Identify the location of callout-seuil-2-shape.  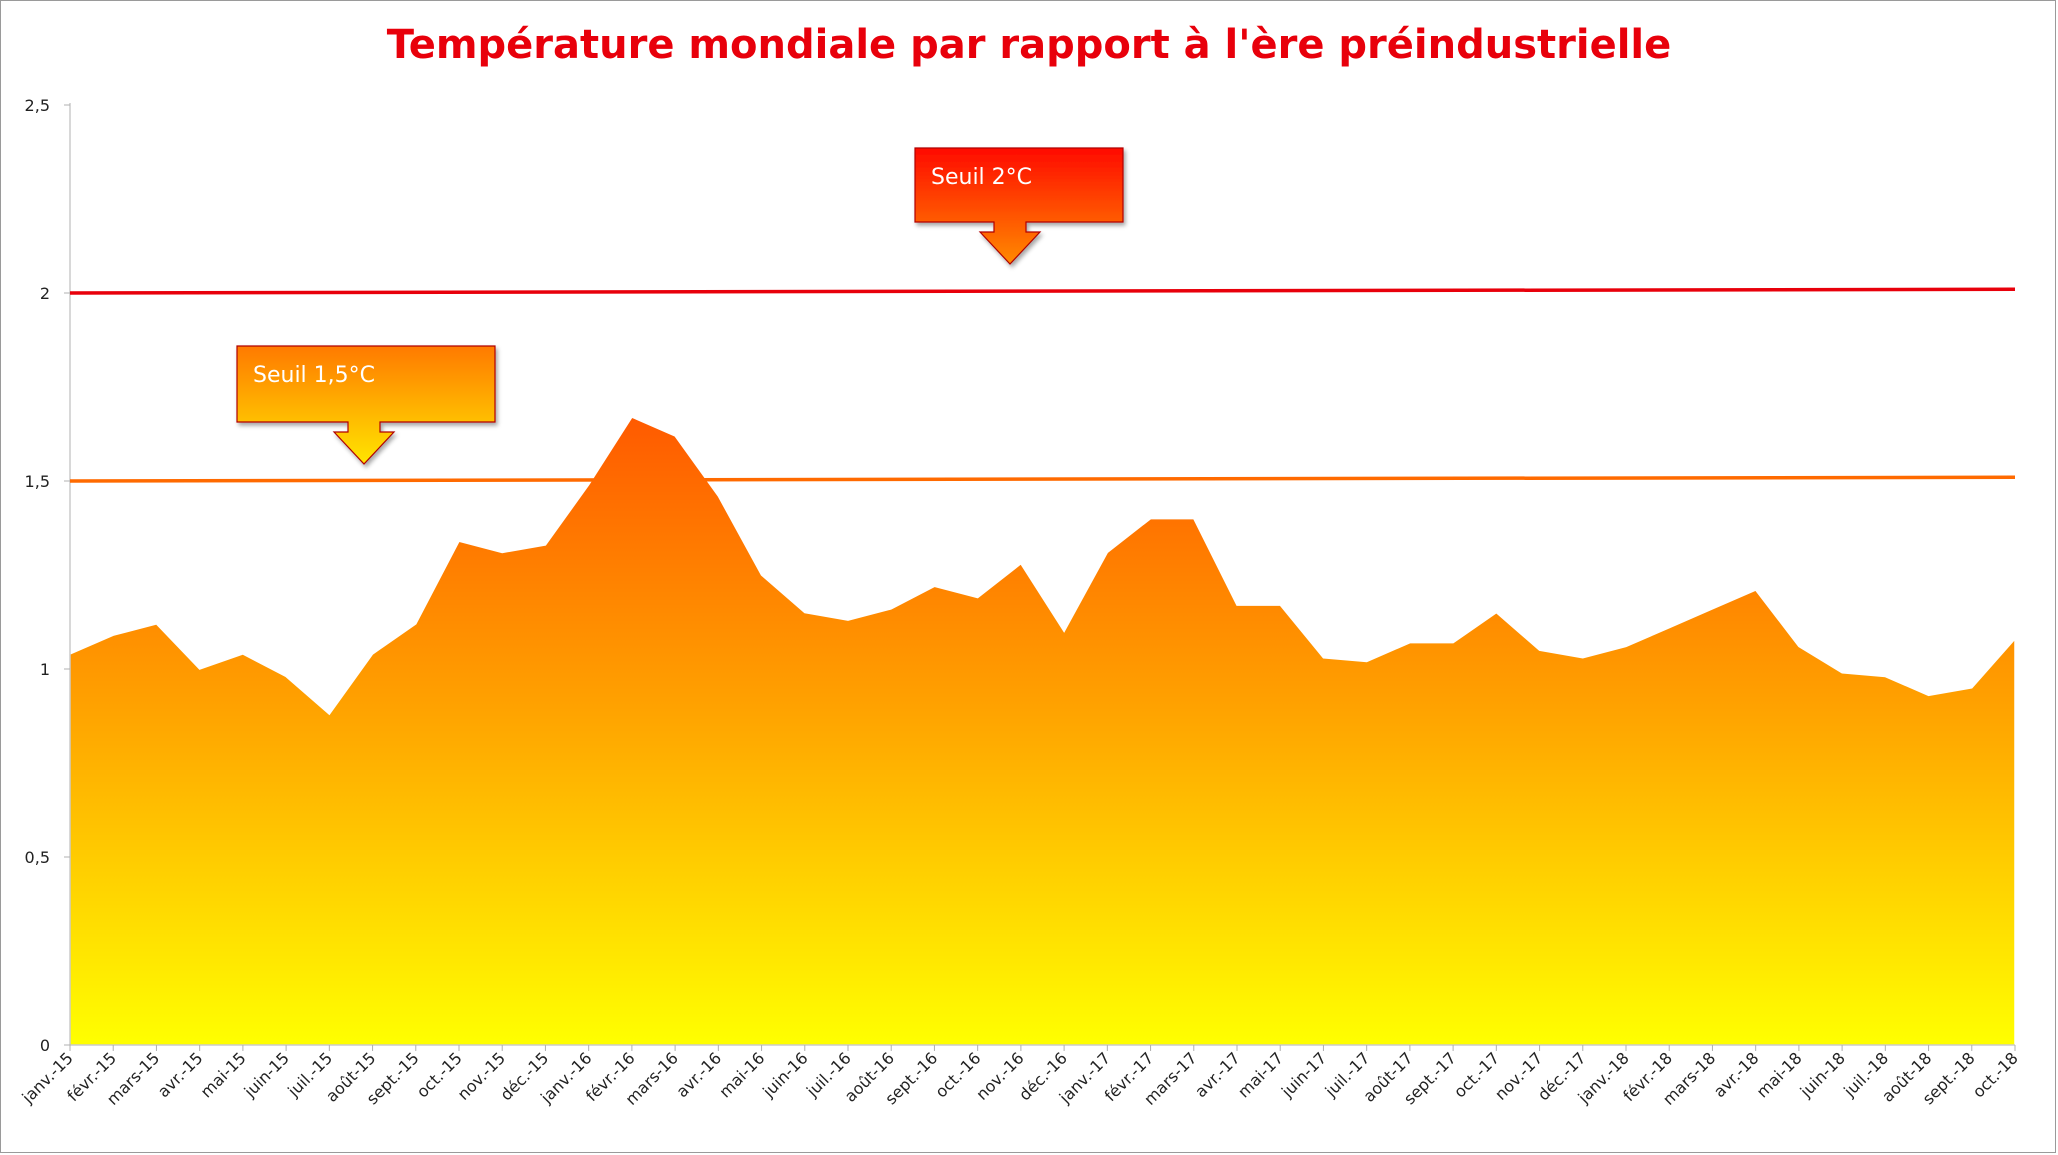
(1019, 206).